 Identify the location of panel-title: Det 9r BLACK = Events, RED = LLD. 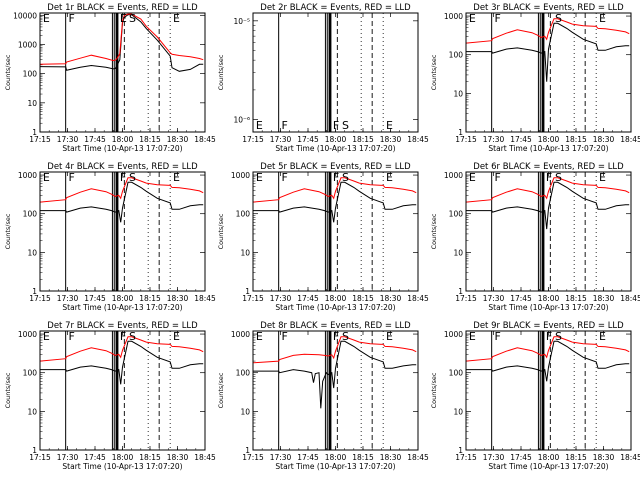
(548, 326).